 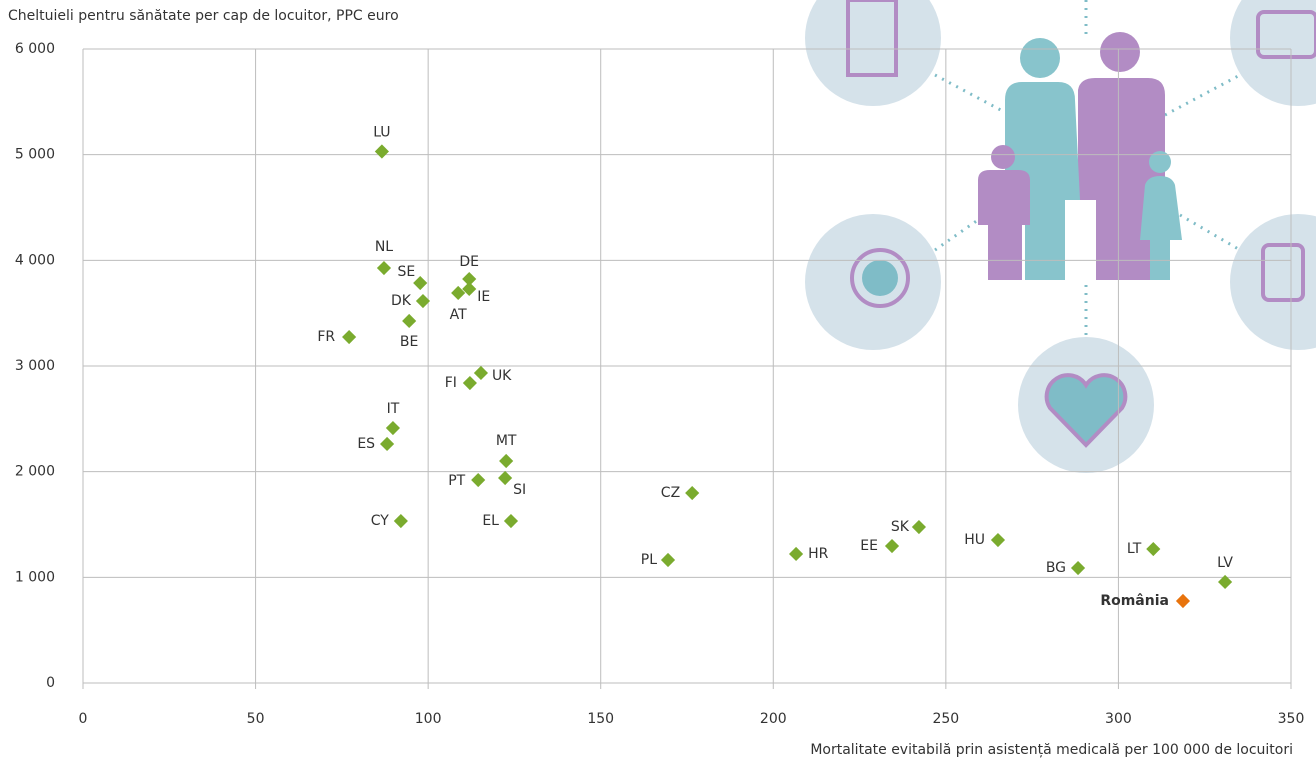 What do you see at coordinates (945, 719) in the screenshot?
I see `x-tick-label: 250` at bounding box center [945, 719].